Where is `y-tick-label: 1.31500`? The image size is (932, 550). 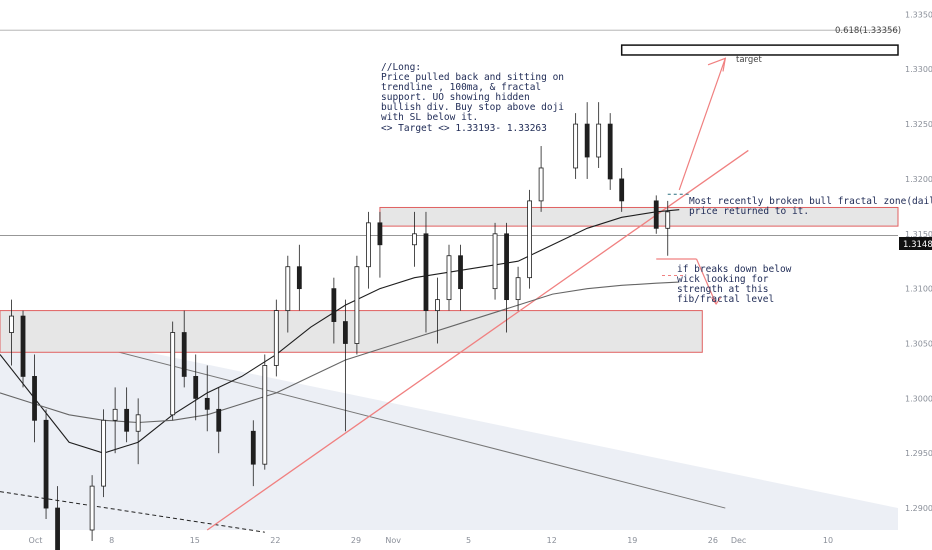
y-tick-label: 1.31500 is located at coordinates (918, 234).